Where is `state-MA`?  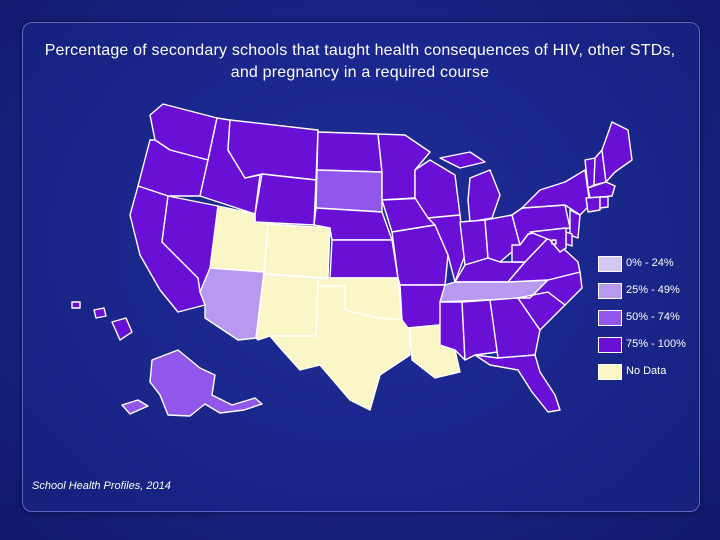 state-MA is located at coordinates (601, 190).